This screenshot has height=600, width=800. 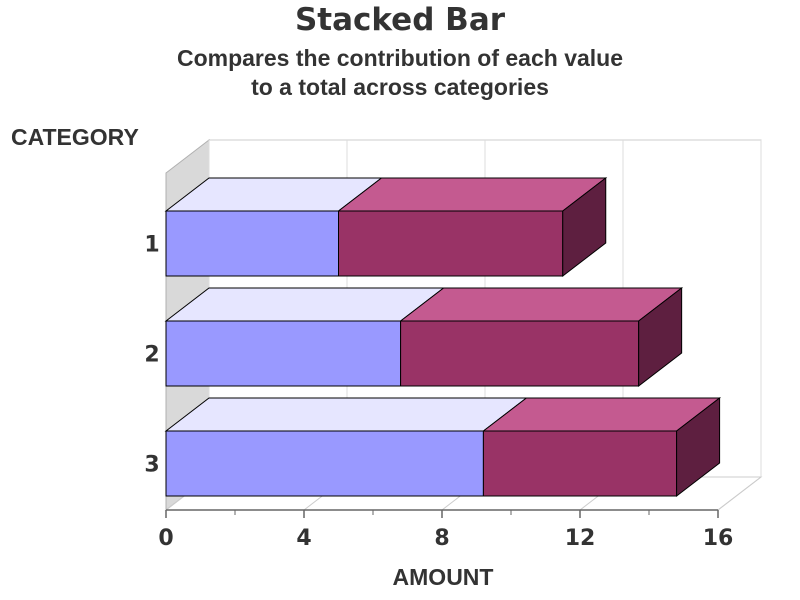 I want to click on y-tick-label: 3, so click(x=151, y=465).